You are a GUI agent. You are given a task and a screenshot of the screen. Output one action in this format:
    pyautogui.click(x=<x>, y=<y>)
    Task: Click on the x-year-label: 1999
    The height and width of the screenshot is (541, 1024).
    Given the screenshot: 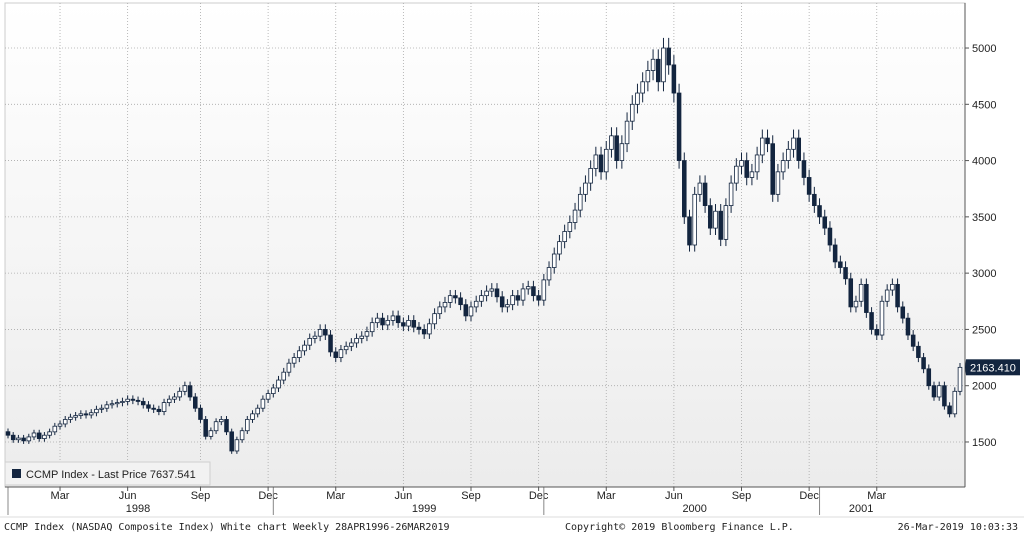 What is the action you would take?
    pyautogui.click(x=424, y=509)
    